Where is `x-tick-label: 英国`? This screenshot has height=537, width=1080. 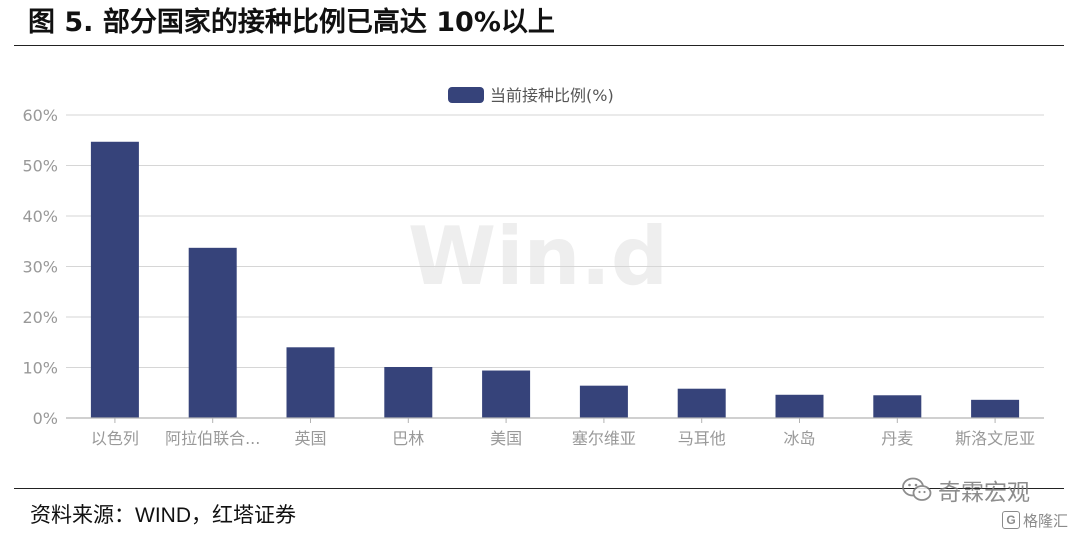
x-tick-label: 英国 is located at coordinates (310, 438).